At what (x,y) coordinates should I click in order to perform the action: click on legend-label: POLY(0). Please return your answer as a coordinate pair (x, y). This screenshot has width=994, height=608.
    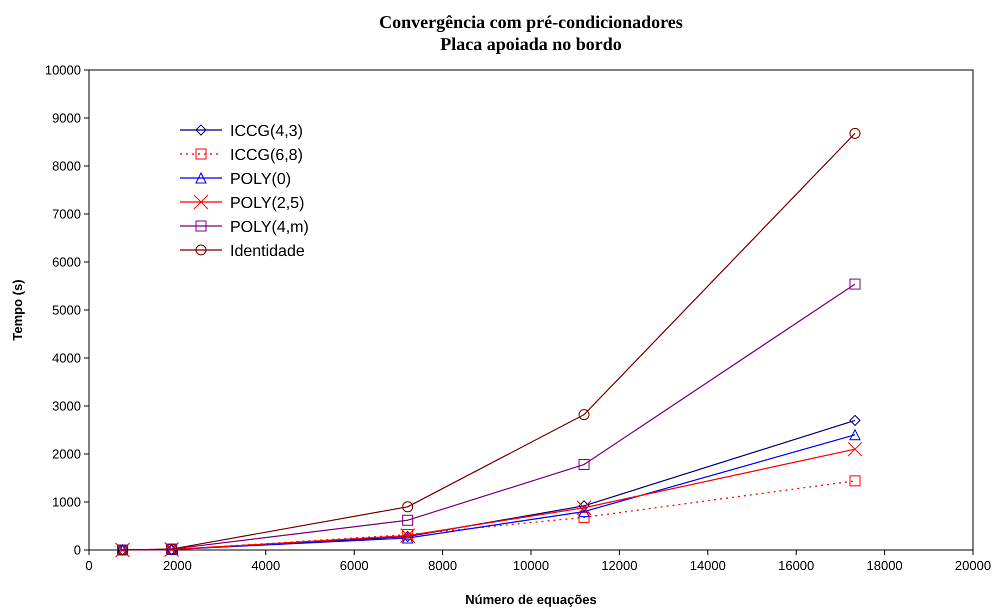
    Looking at the image, I should click on (261, 179).